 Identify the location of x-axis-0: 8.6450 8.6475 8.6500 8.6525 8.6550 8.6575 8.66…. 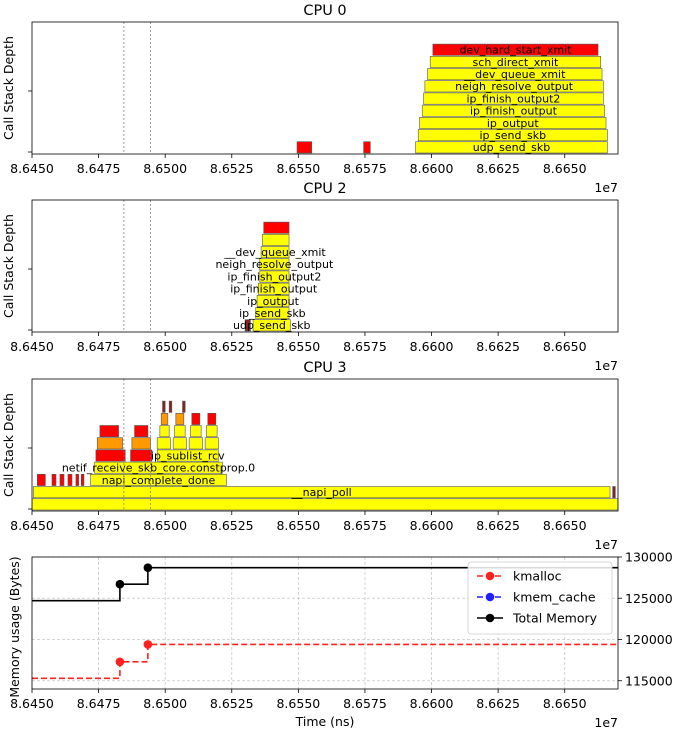
(314, 174).